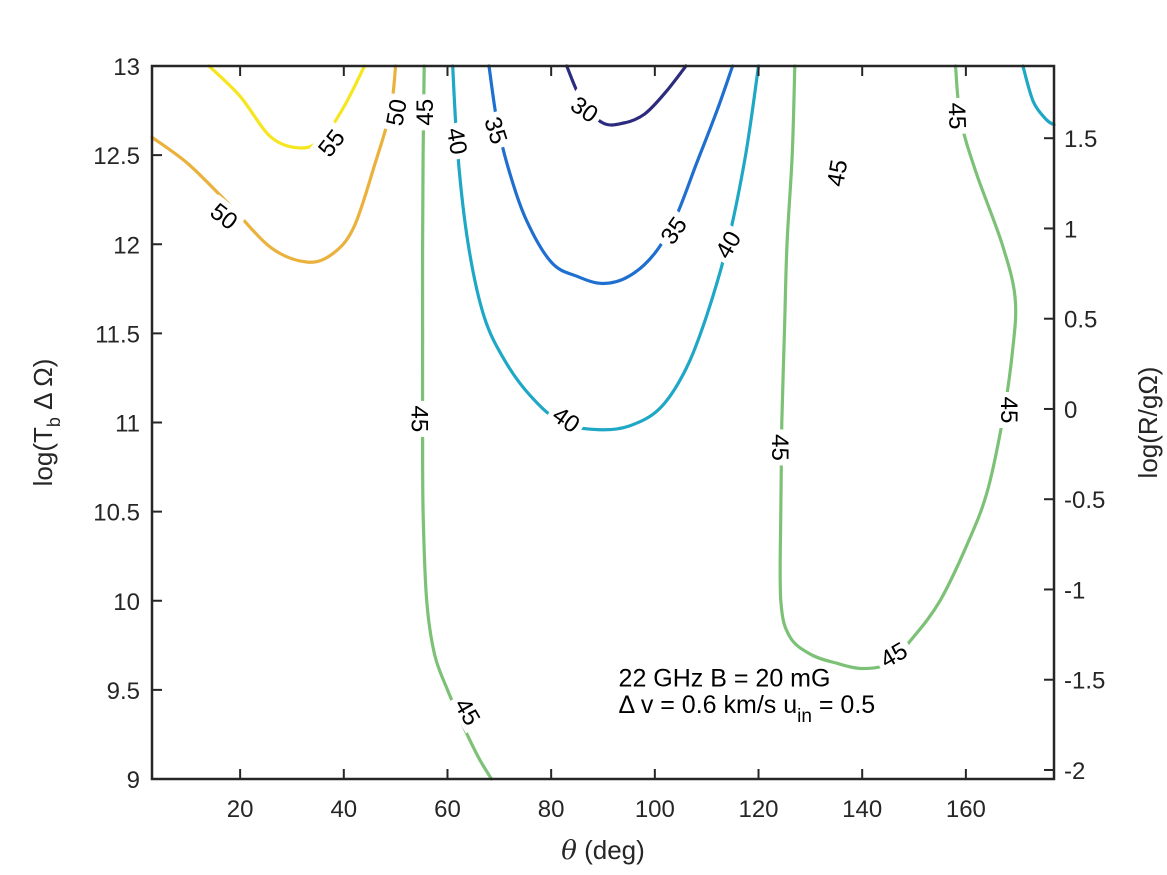 The height and width of the screenshot is (875, 1167). What do you see at coordinates (126, 245) in the screenshot?
I see `y-tick-label: 12` at bounding box center [126, 245].